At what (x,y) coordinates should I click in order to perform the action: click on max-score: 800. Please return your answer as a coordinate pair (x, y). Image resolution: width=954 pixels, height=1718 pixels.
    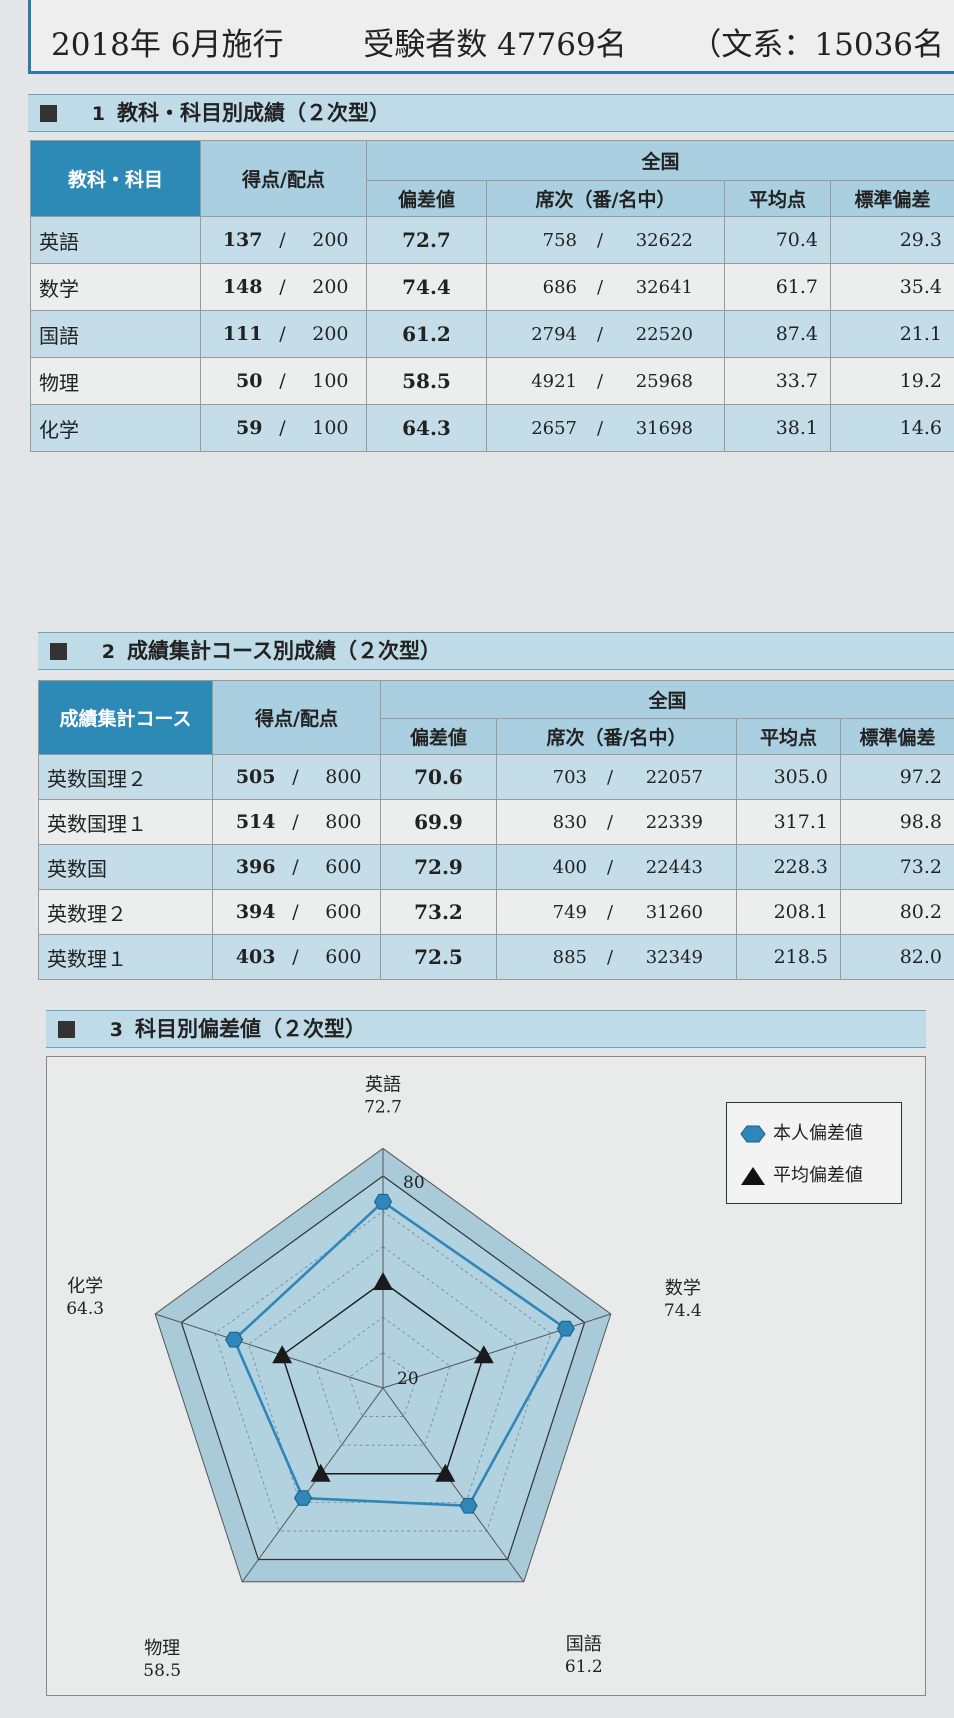
    Looking at the image, I should click on (343, 777).